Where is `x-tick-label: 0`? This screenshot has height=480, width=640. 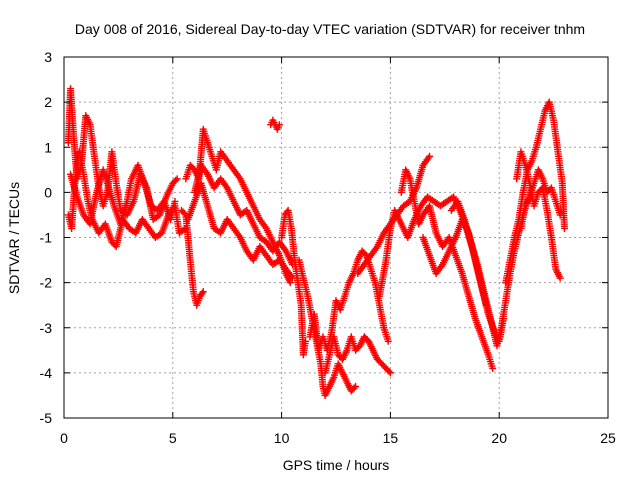 x-tick-label: 0 is located at coordinates (64, 438).